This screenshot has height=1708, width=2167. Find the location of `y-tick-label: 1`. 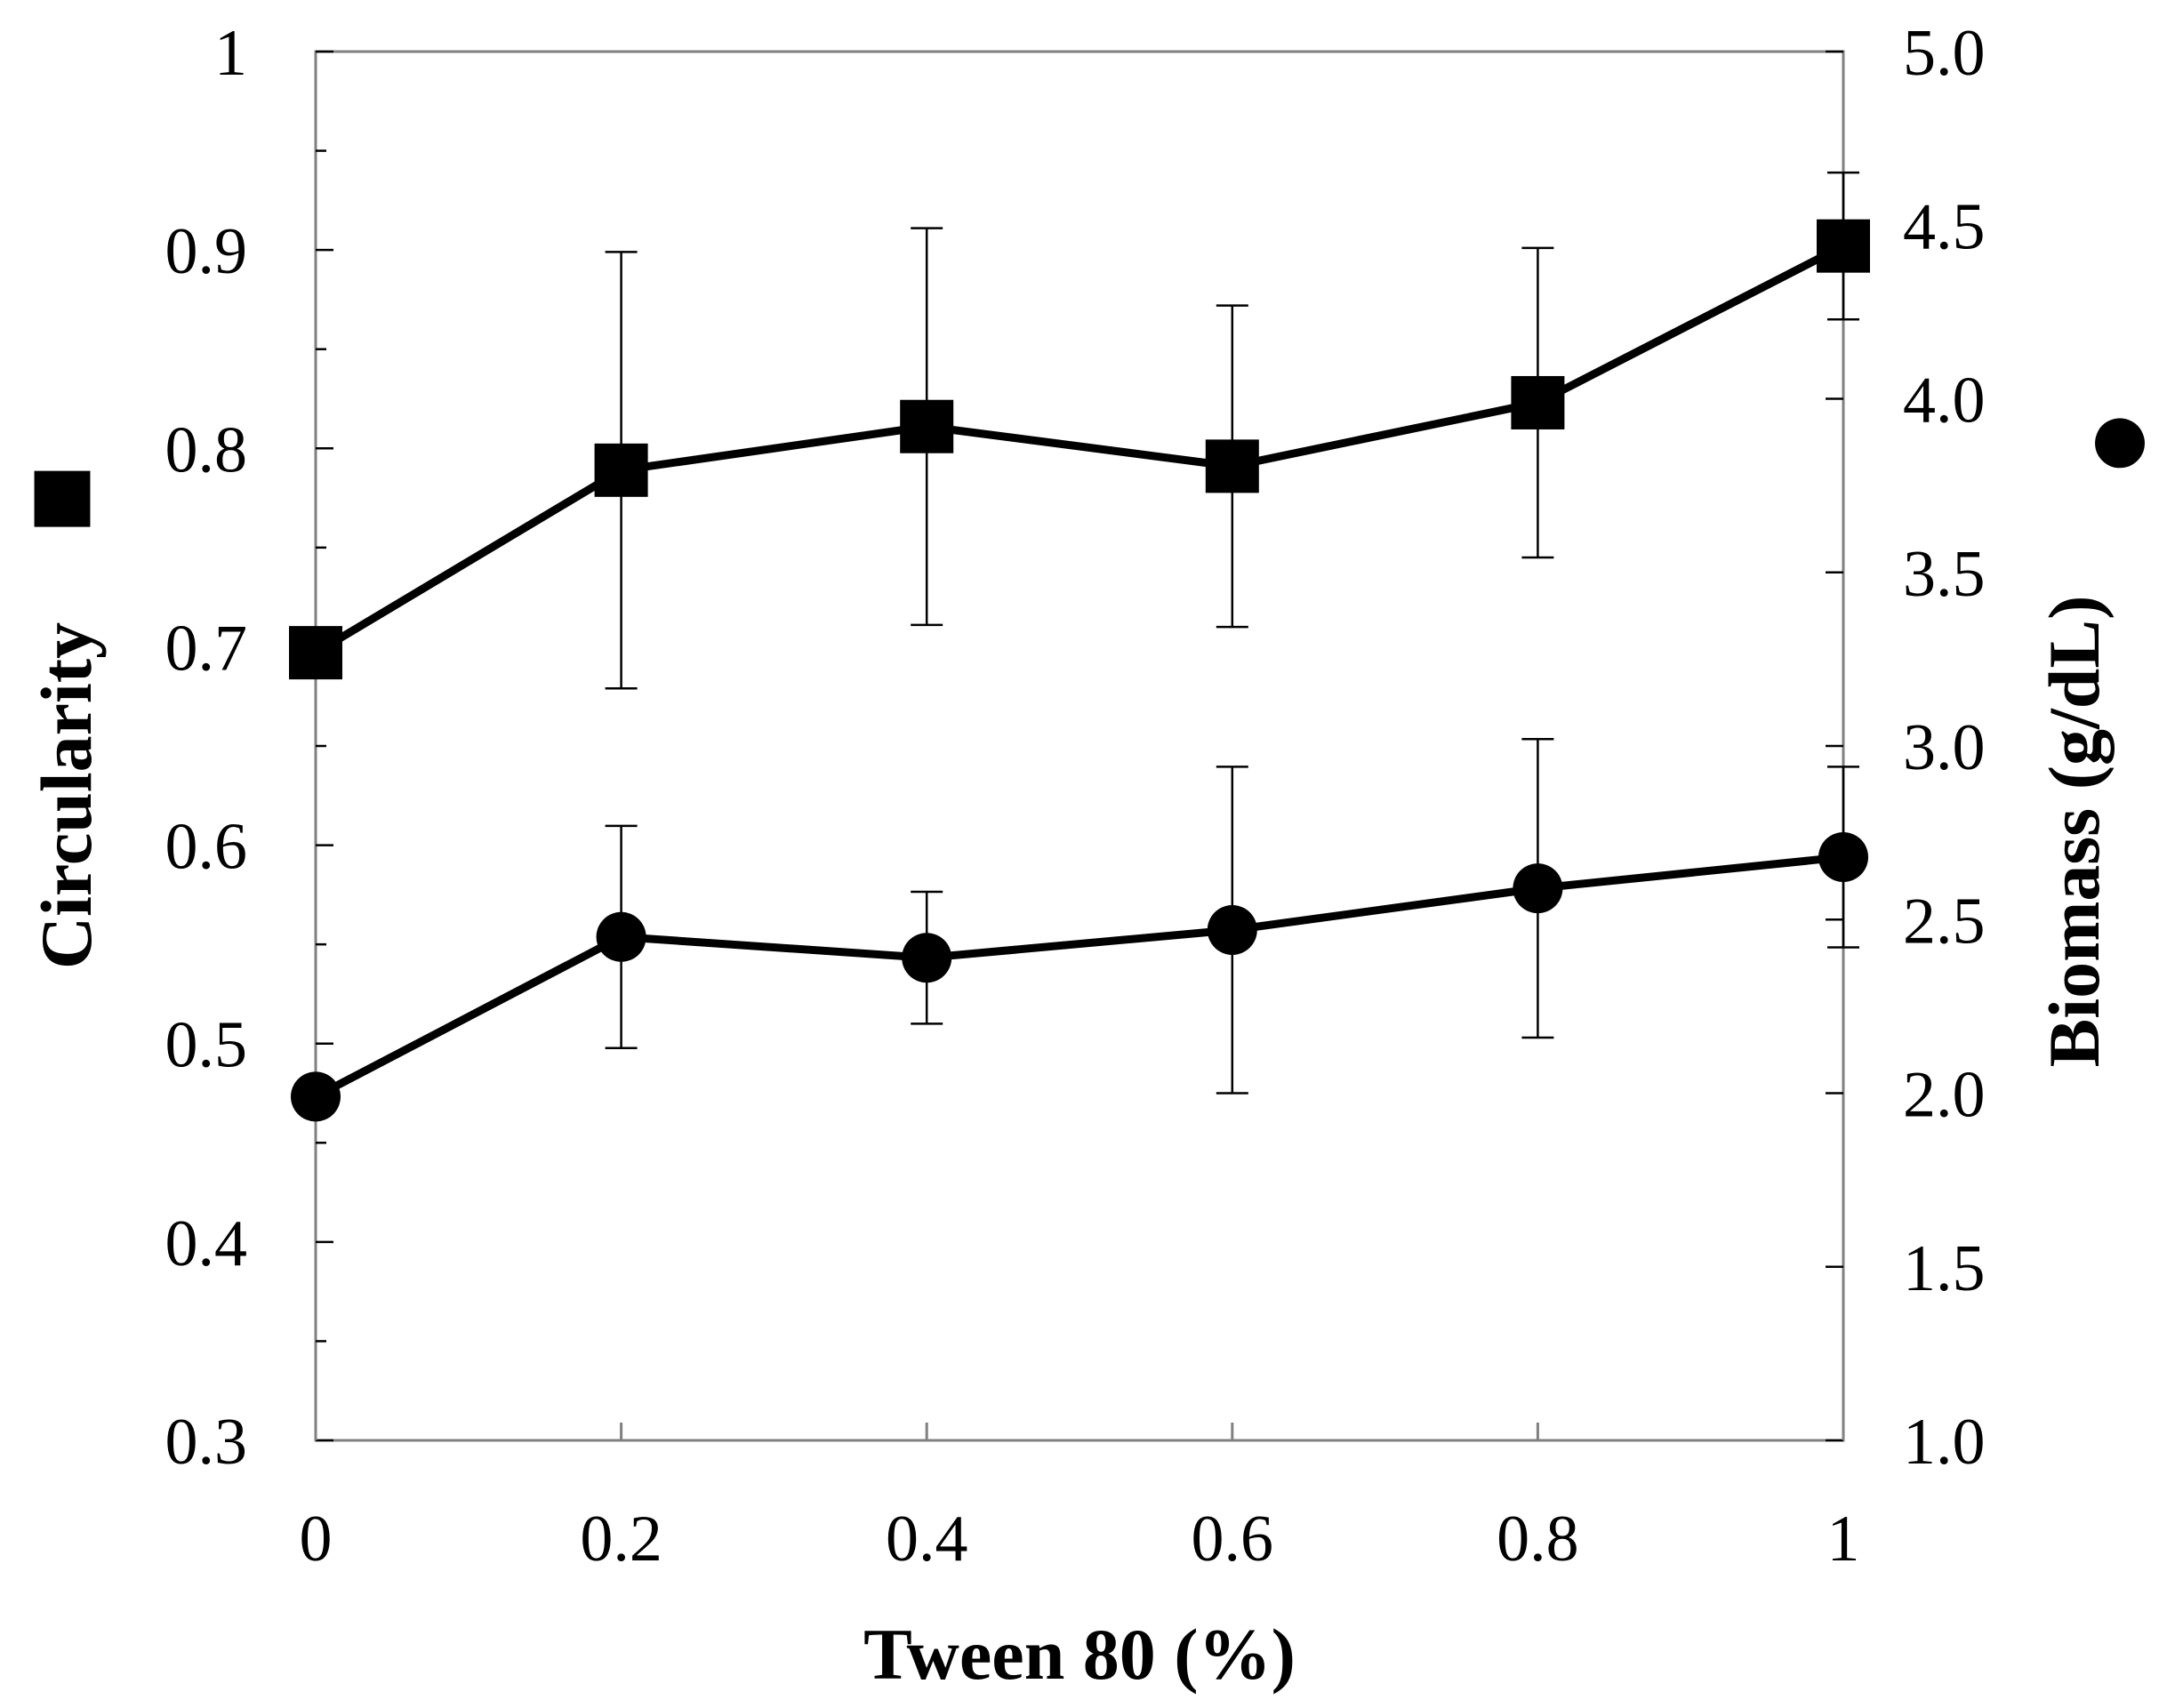

y-tick-label: 1 is located at coordinates (231, 53).